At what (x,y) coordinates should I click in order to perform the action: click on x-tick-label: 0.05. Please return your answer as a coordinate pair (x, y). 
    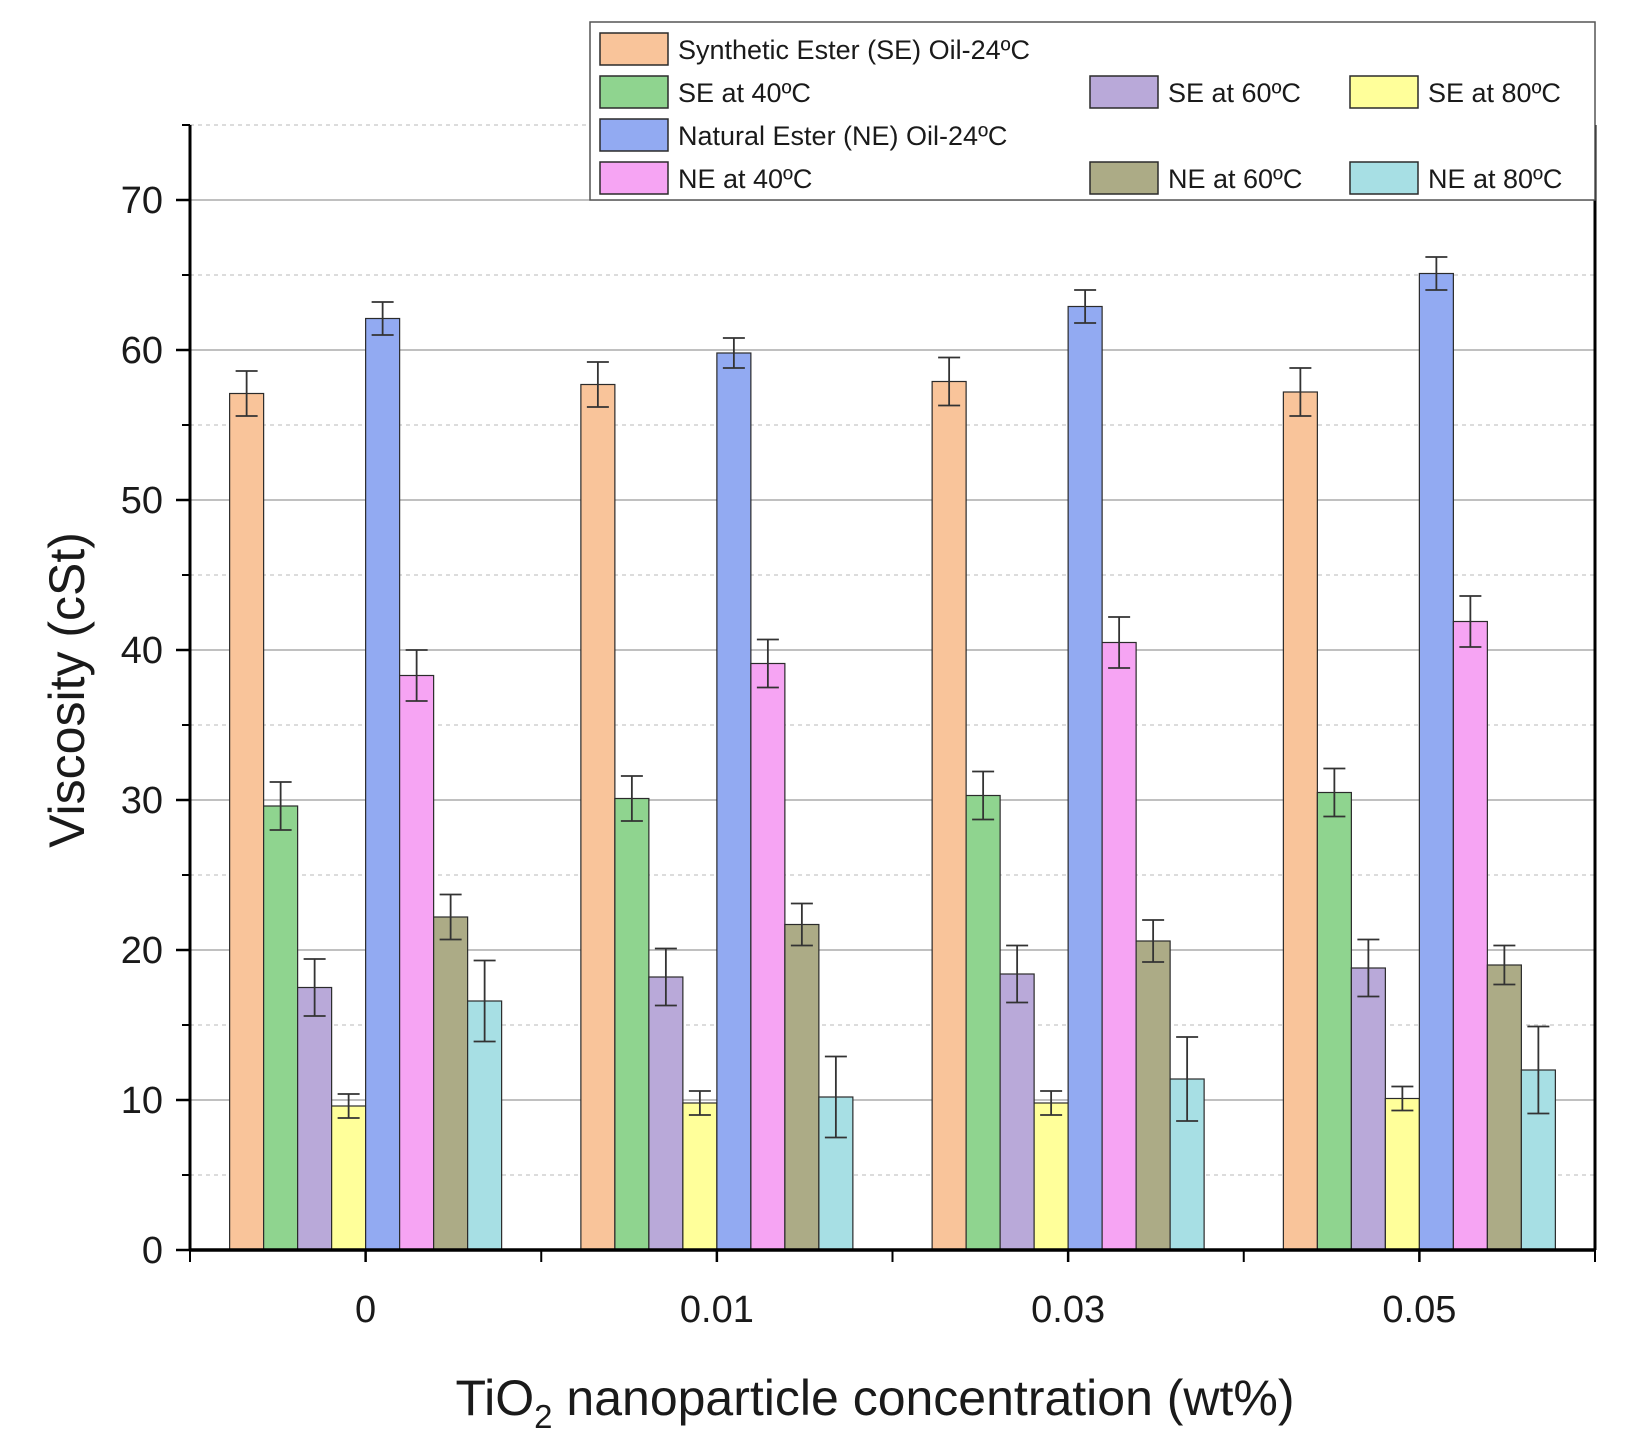
    Looking at the image, I should click on (1419, 1310).